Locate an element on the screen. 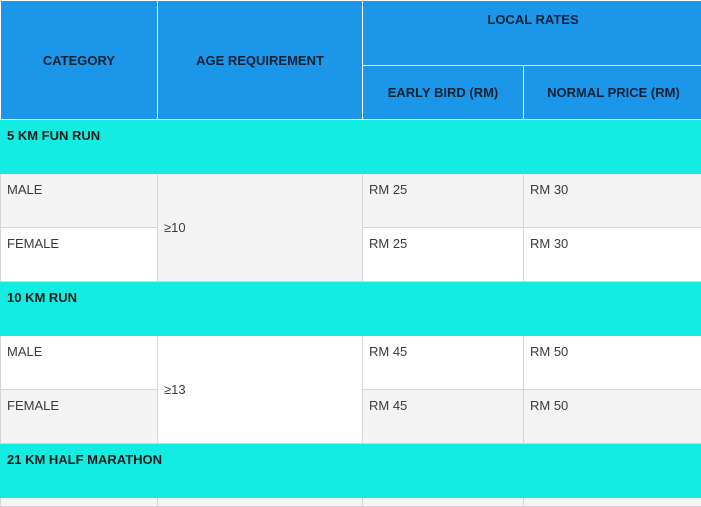  table-row is located at coordinates (351, 502).